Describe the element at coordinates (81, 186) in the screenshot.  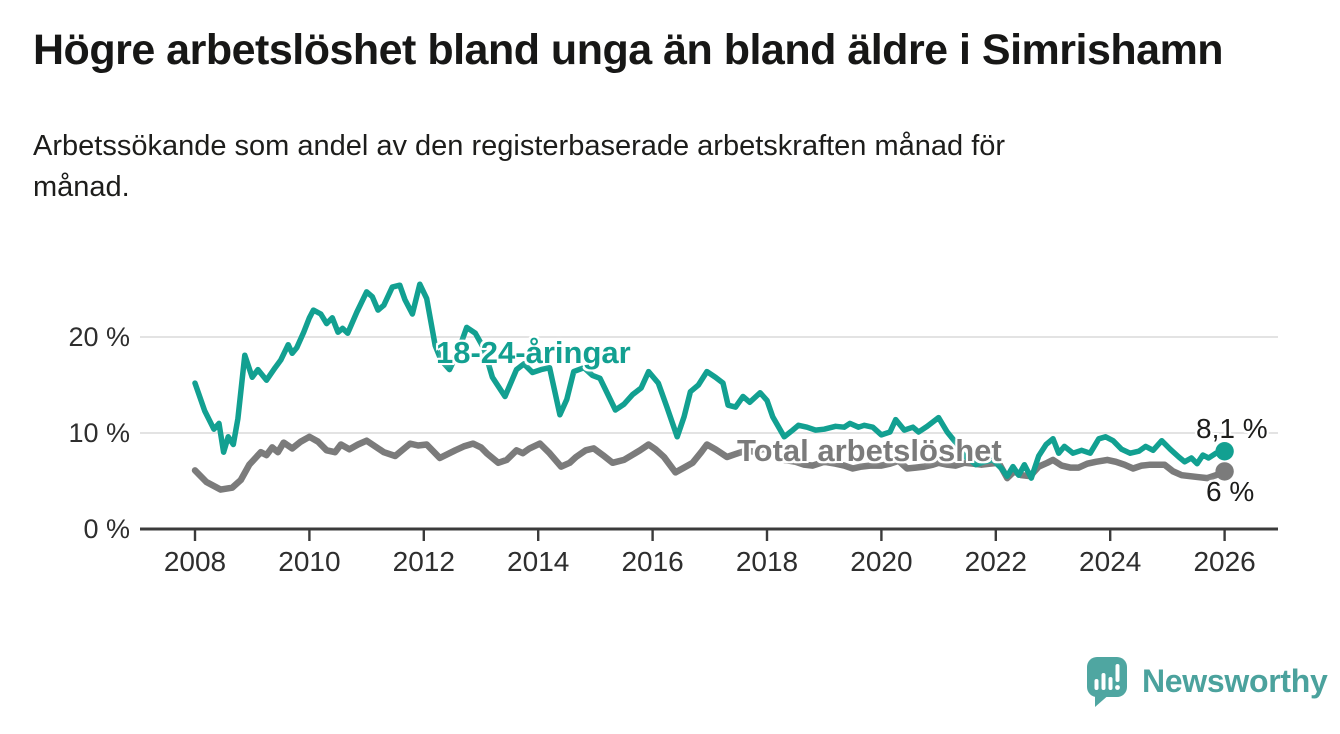
I see `subtitle-line-2: månad.` at that location.